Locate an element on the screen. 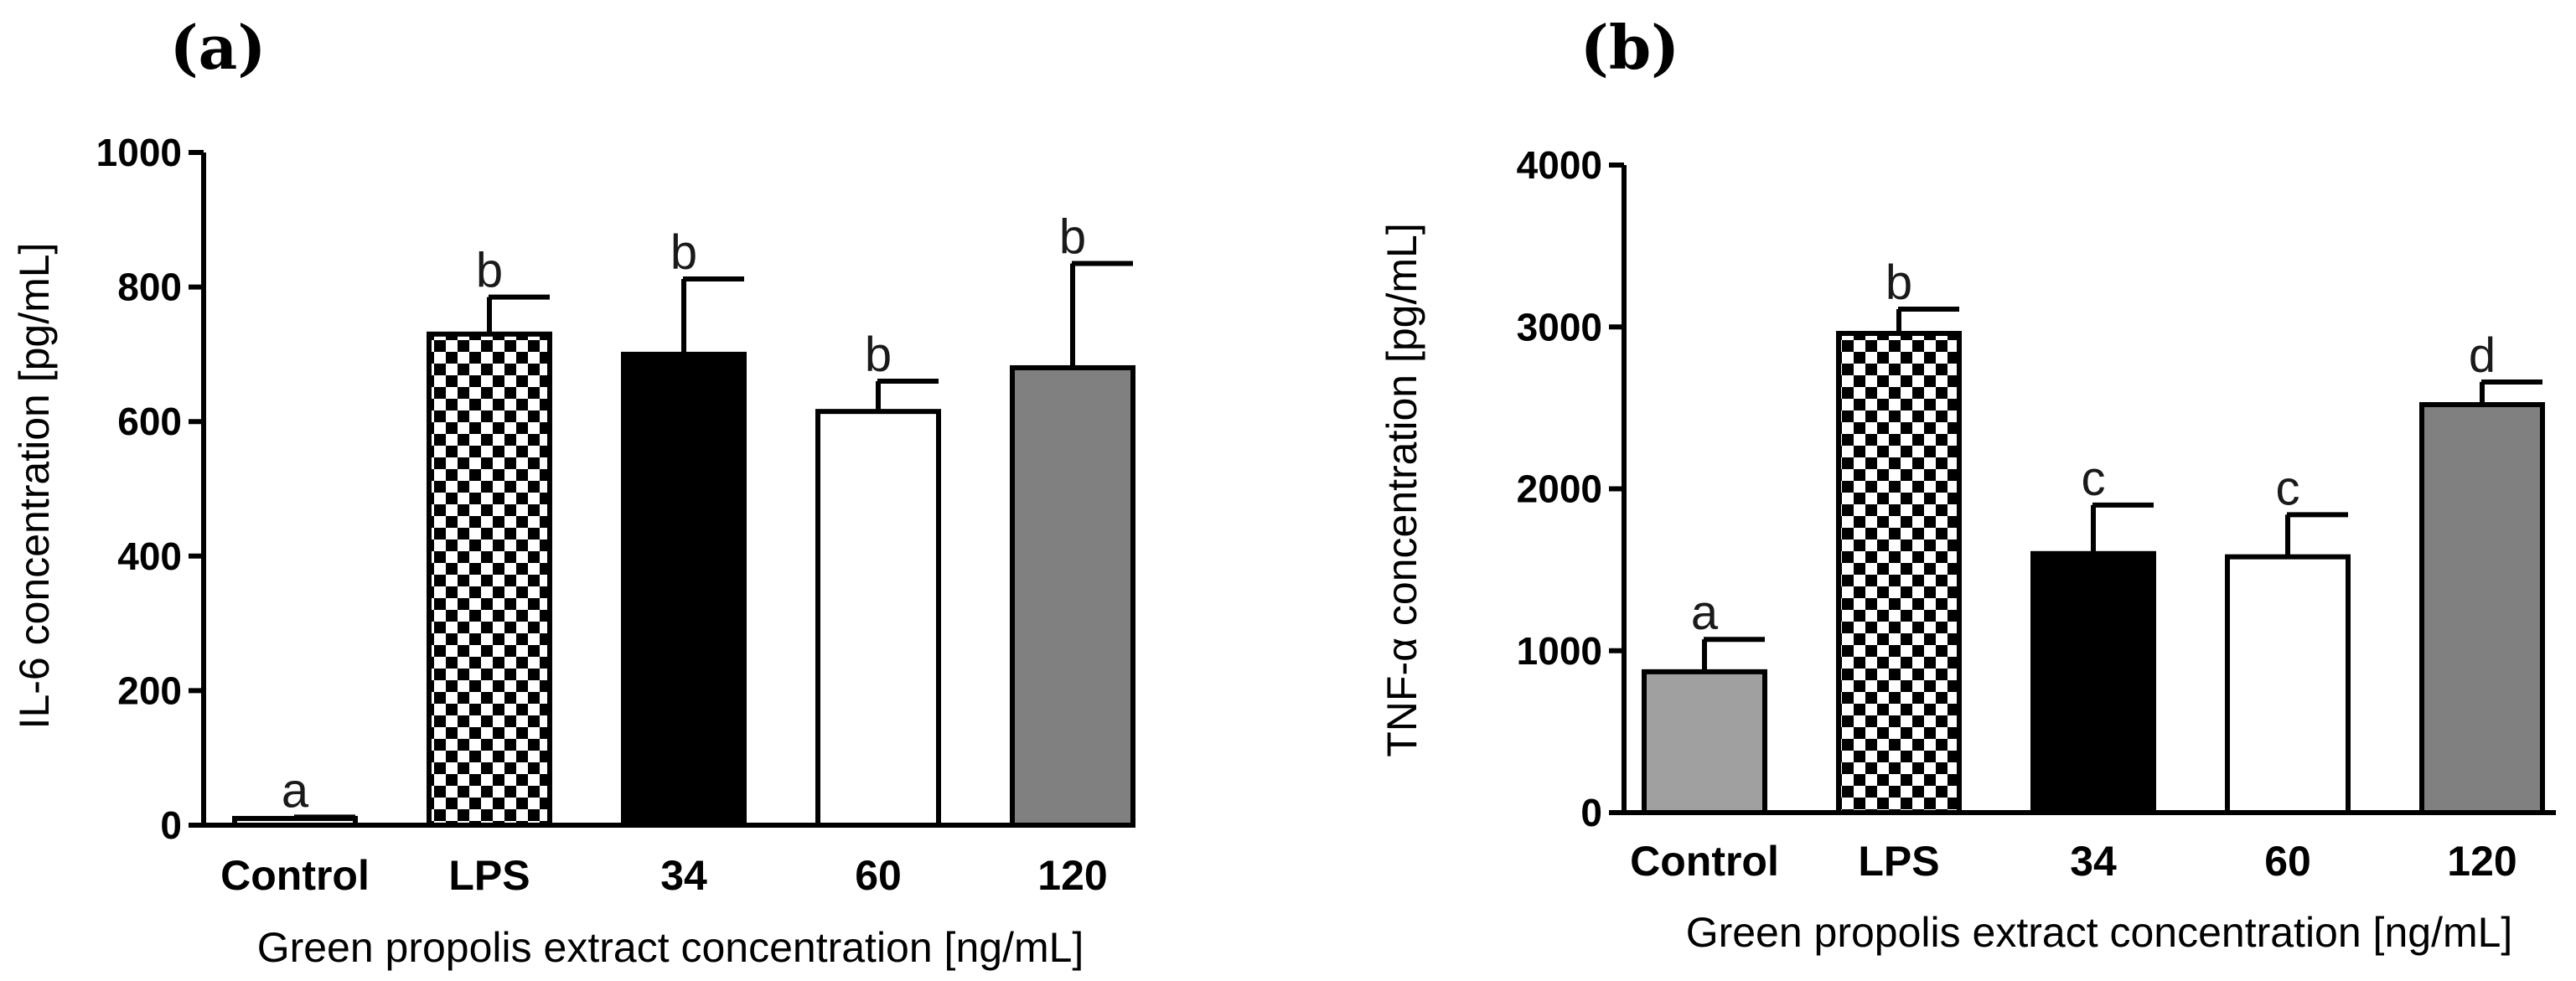 Image resolution: width=2576 pixels, height=981 pixels. y-tick-label: 600 is located at coordinates (149, 421).